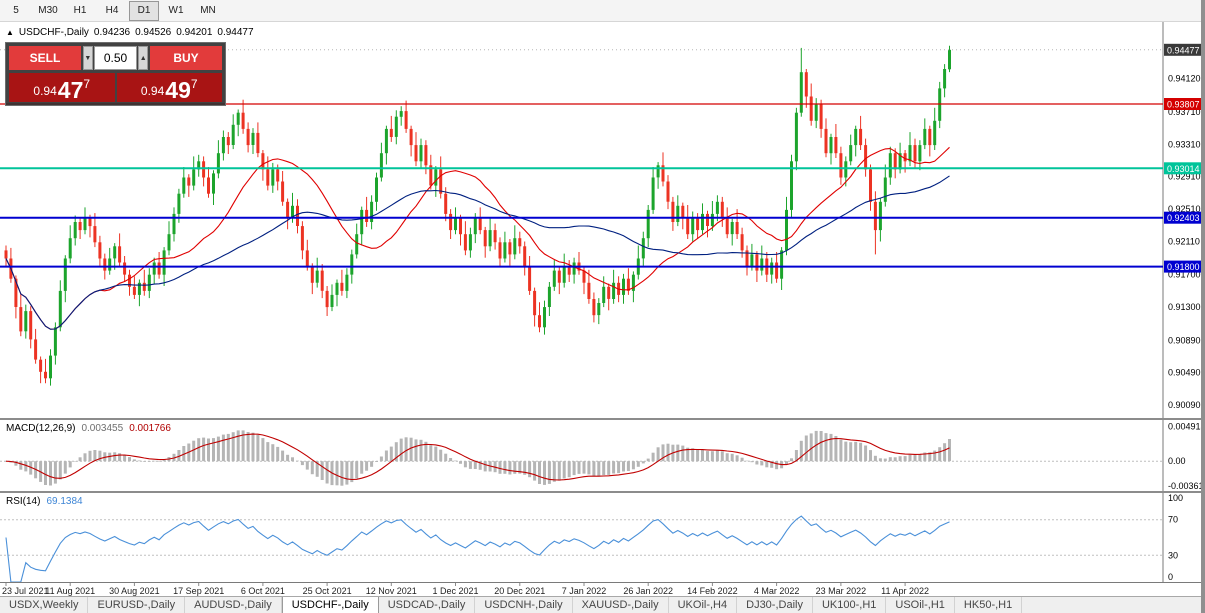 The width and height of the screenshot is (1205, 613). What do you see at coordinates (1183, 105) in the screenshot?
I see `svg-text: 0.93807` at bounding box center [1183, 105].